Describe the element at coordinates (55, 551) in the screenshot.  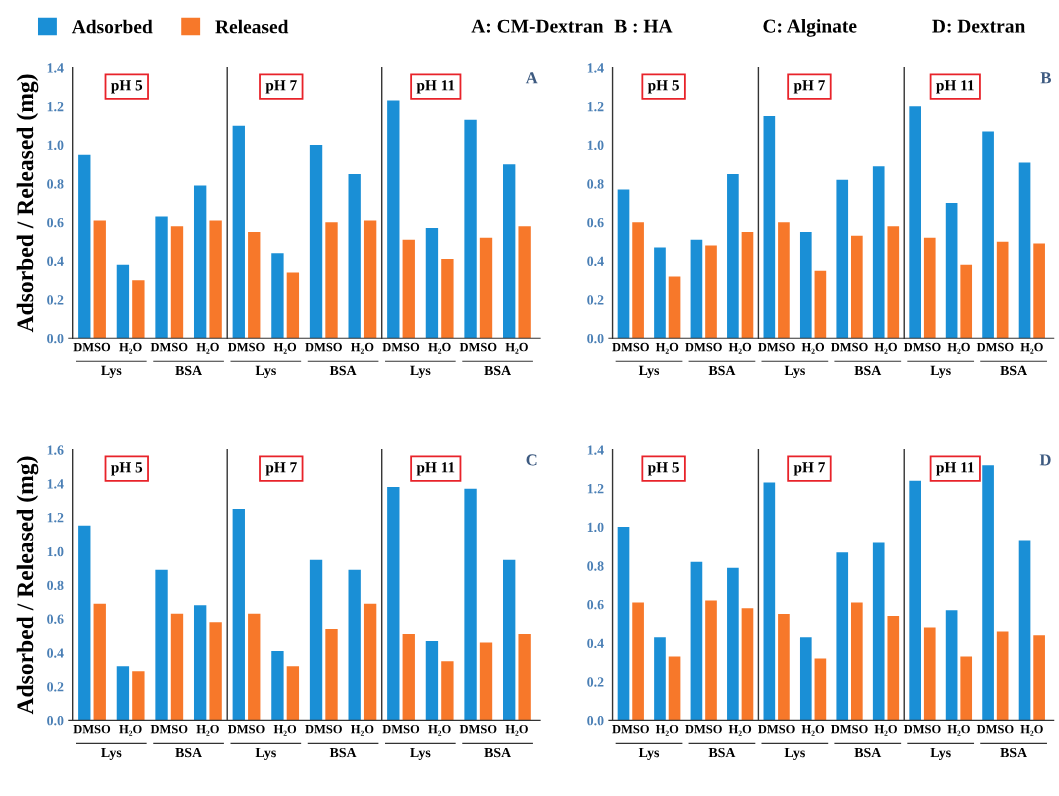
I see `y-tick-label: 1.0` at that location.